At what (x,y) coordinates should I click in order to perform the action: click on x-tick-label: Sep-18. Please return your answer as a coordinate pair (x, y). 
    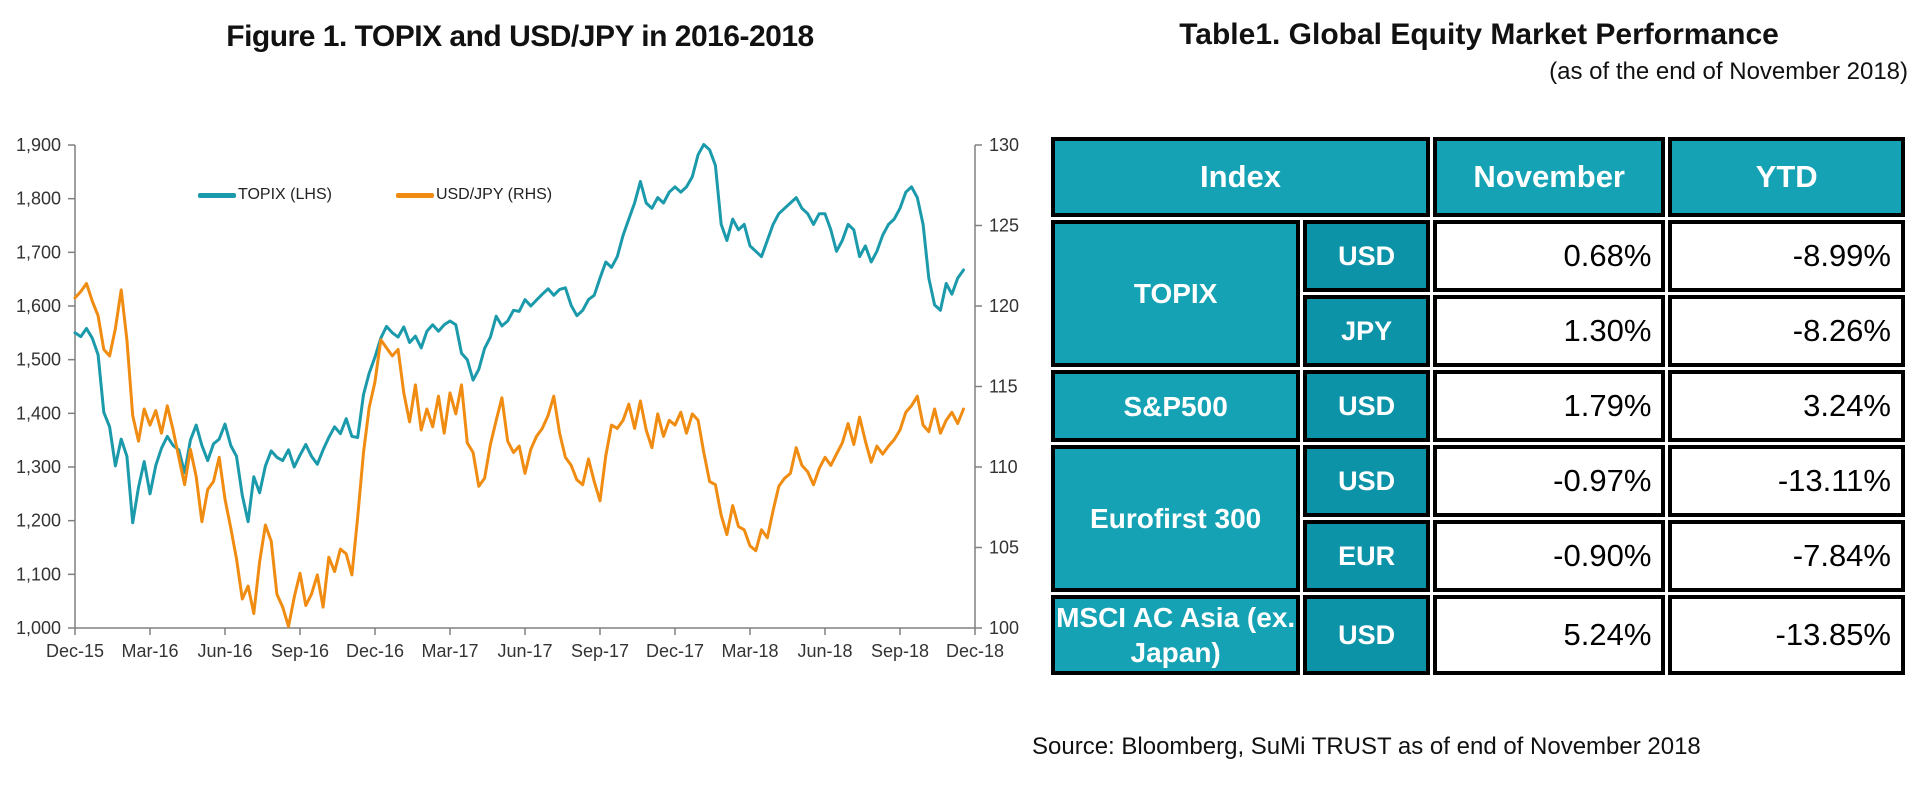
    Looking at the image, I should click on (900, 651).